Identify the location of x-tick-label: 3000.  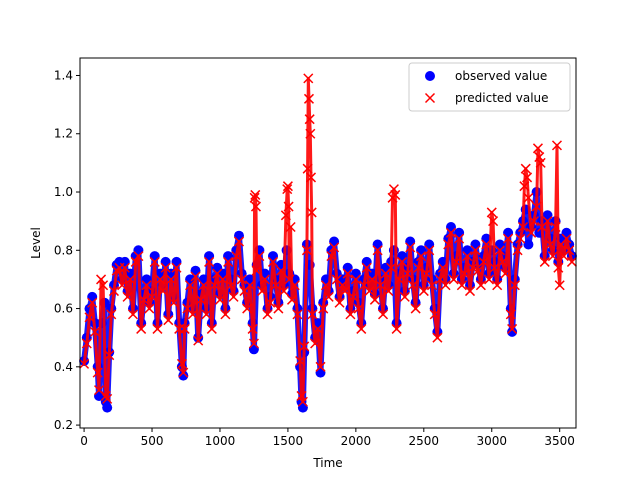
(491, 441).